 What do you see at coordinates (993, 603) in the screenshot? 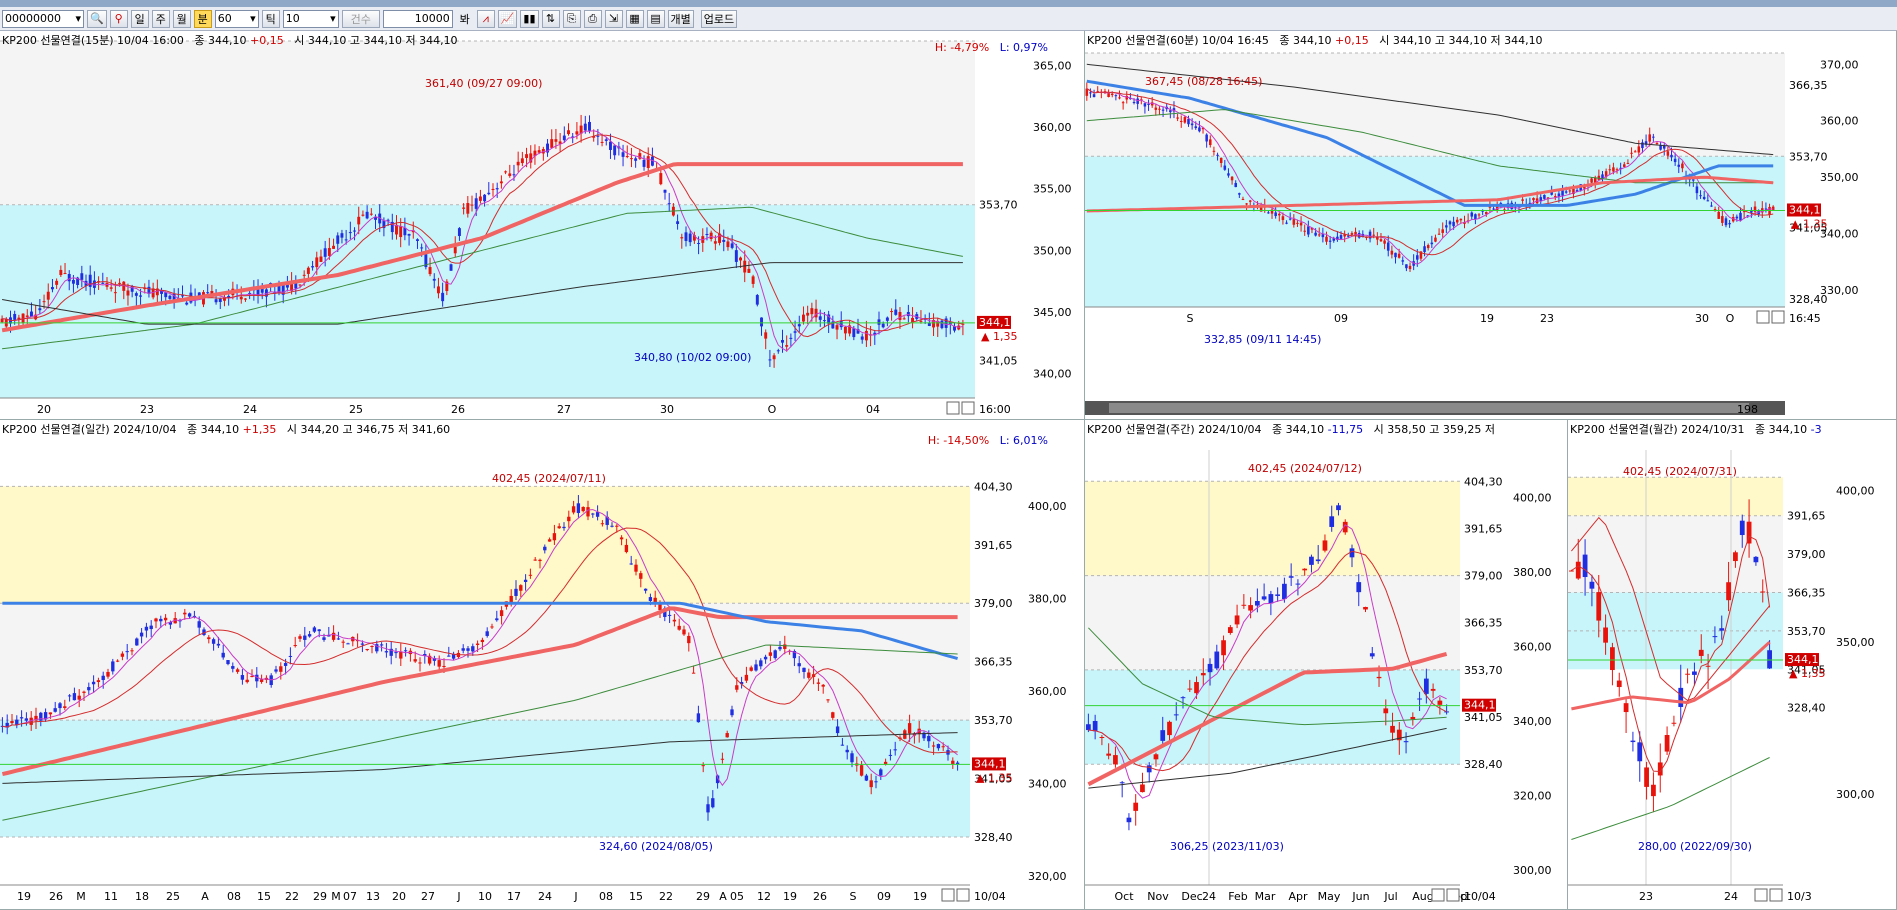
I see `price-axis-label: 379,00` at bounding box center [993, 603].